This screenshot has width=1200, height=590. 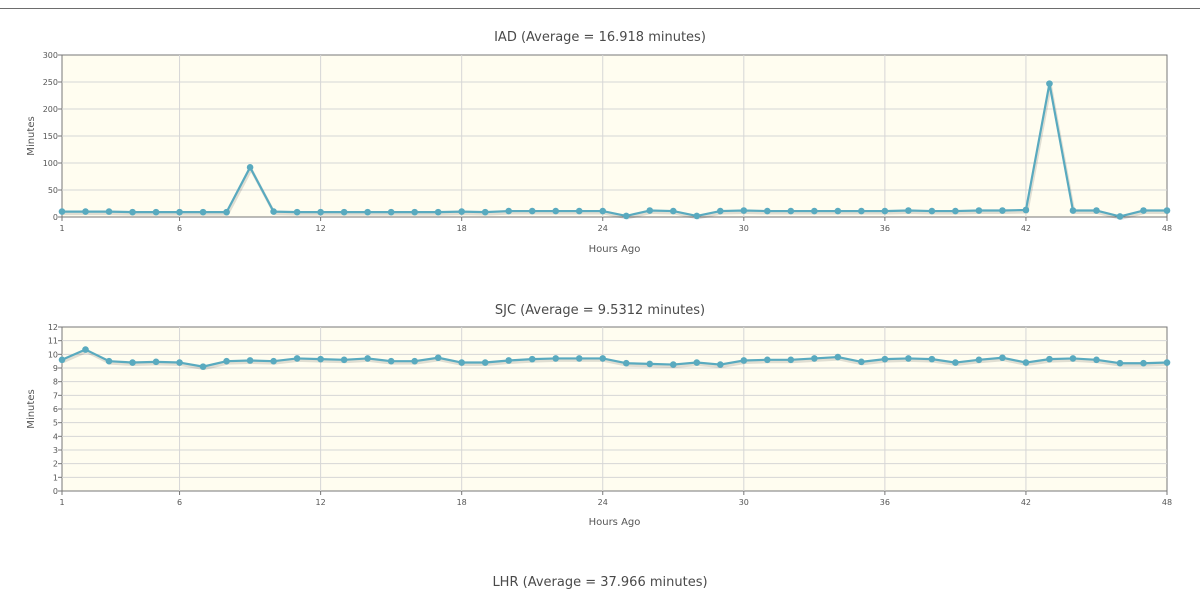 I want to click on x-tick-label: 1, so click(x=61, y=502).